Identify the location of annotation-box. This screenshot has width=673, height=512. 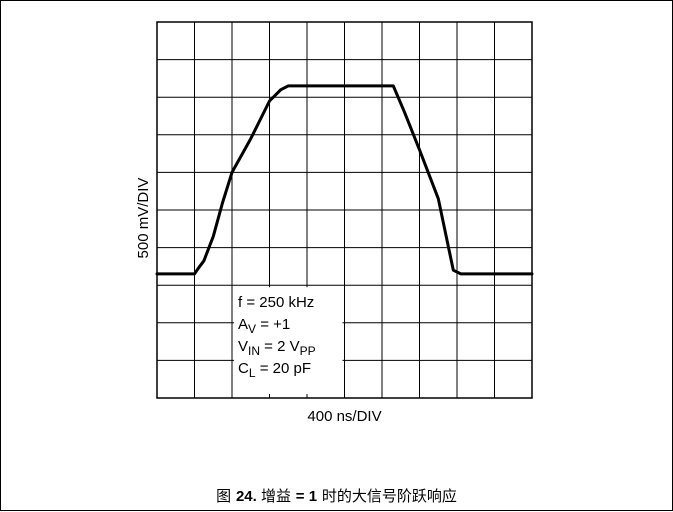
(288, 340).